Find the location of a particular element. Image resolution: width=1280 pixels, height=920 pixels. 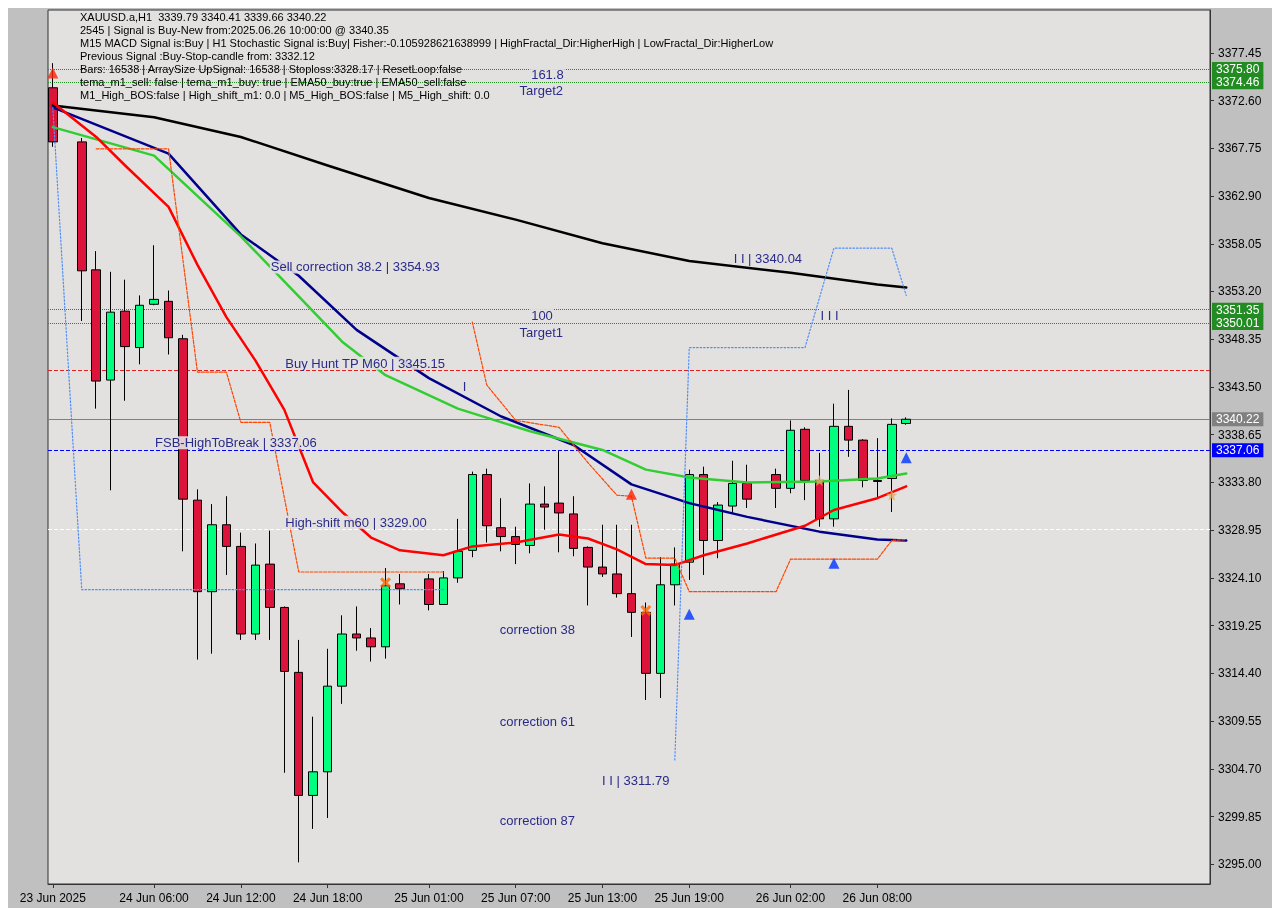

annotation: I I I is located at coordinates (829, 315).